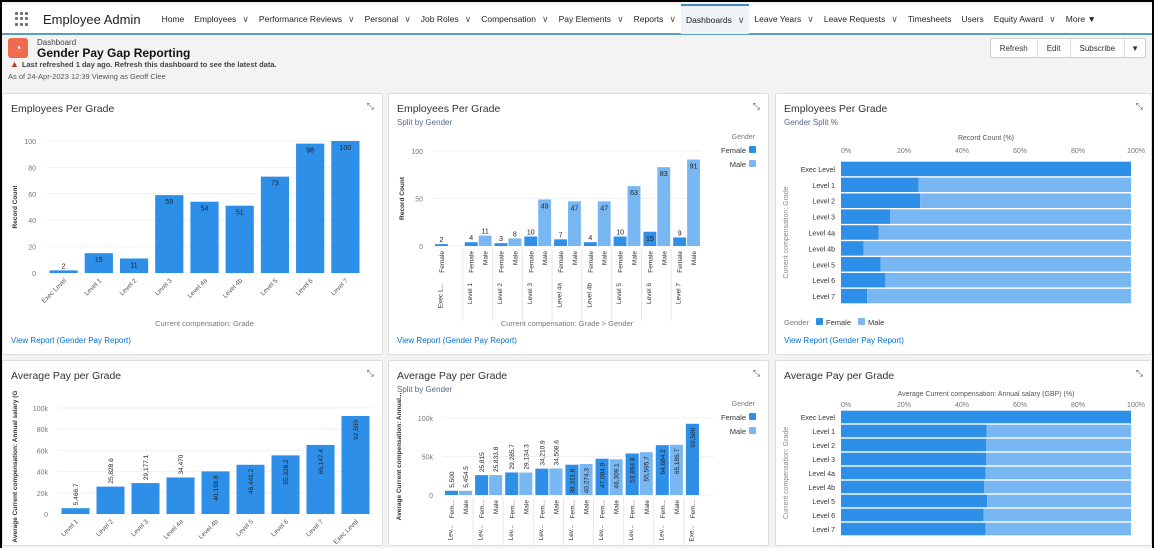 The width and height of the screenshot is (1154, 548). I want to click on nav-item-users: Users, so click(973, 19).